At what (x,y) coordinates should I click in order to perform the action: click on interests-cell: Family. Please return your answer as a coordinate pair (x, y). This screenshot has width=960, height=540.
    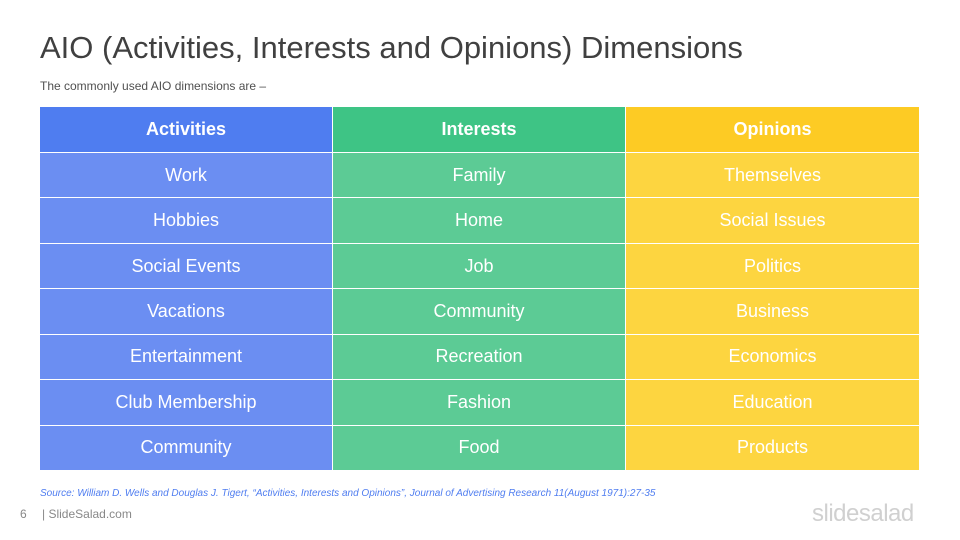
    Looking at the image, I should click on (479, 176).